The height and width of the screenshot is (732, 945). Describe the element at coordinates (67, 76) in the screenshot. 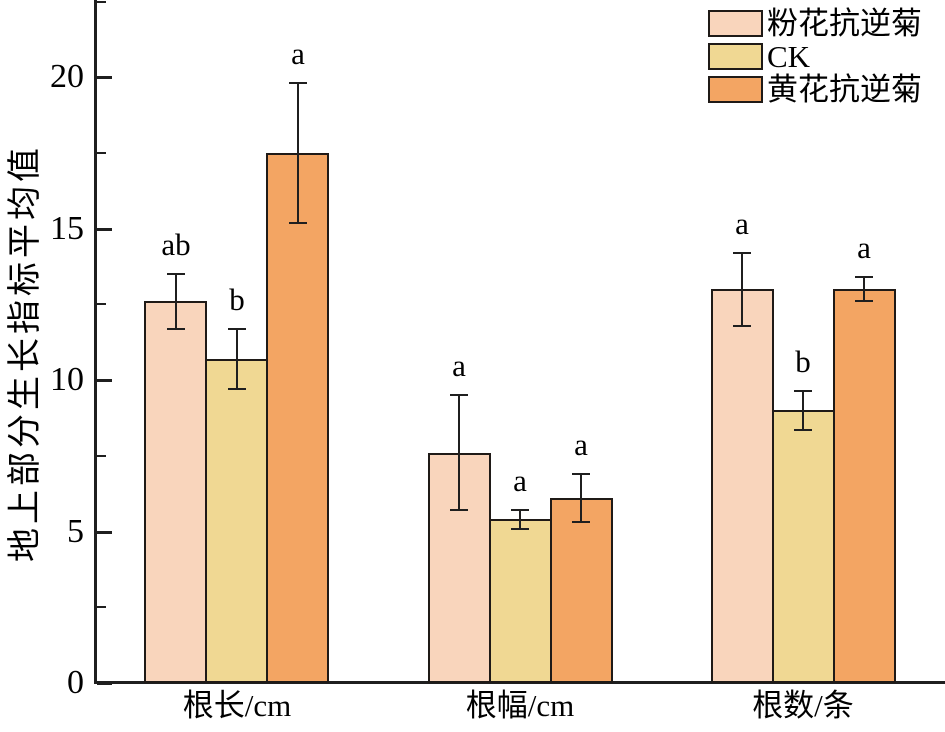

I see `y-tick-label: 20` at that location.